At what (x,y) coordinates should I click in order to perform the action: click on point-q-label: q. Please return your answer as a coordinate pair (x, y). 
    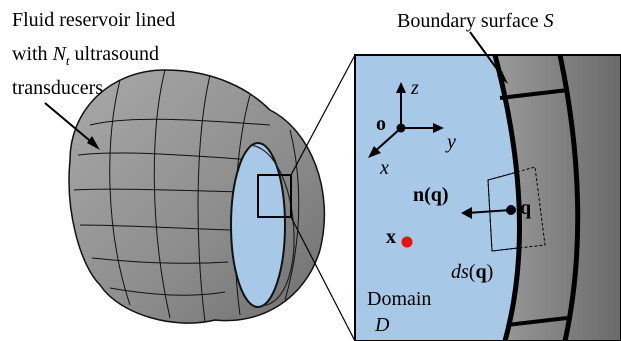
    Looking at the image, I should click on (526, 208).